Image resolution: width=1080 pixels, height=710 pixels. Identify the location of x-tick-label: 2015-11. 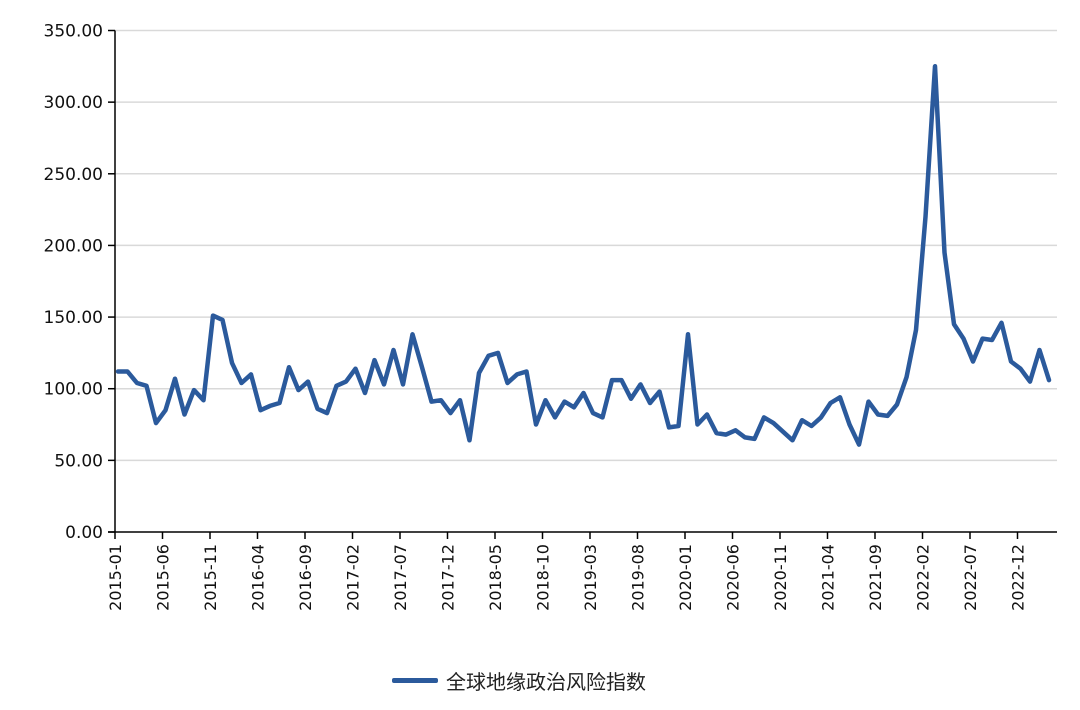
(210, 577).